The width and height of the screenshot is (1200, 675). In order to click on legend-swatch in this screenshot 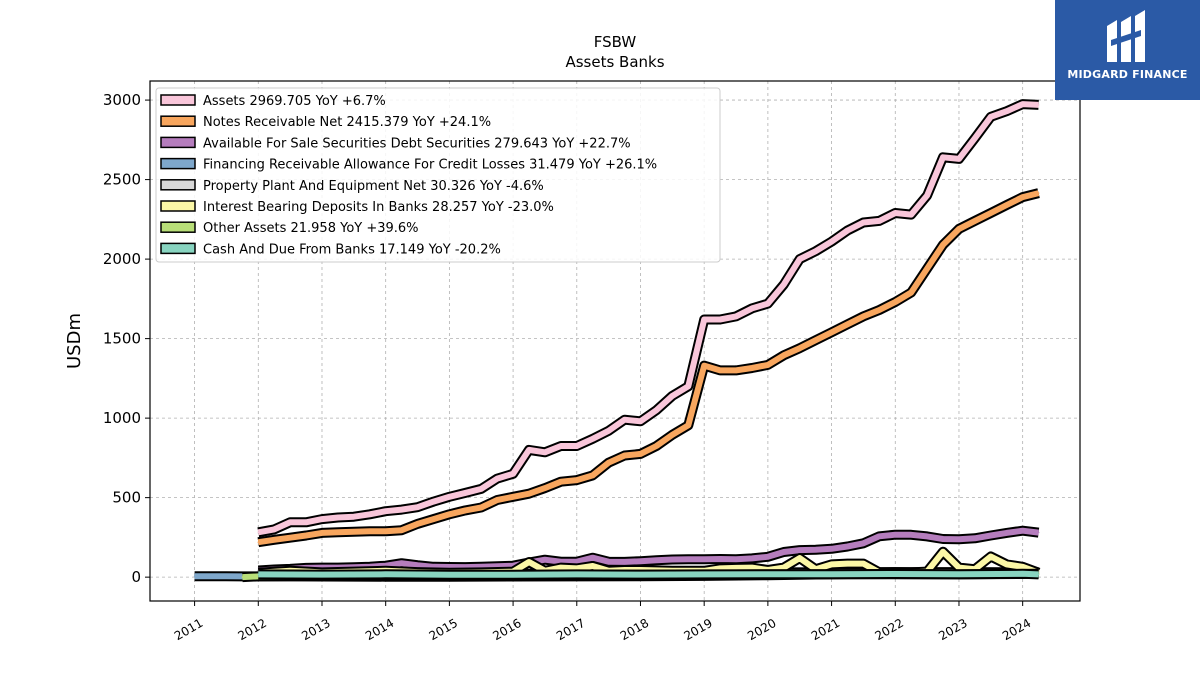, I will do `click(178, 163)`.